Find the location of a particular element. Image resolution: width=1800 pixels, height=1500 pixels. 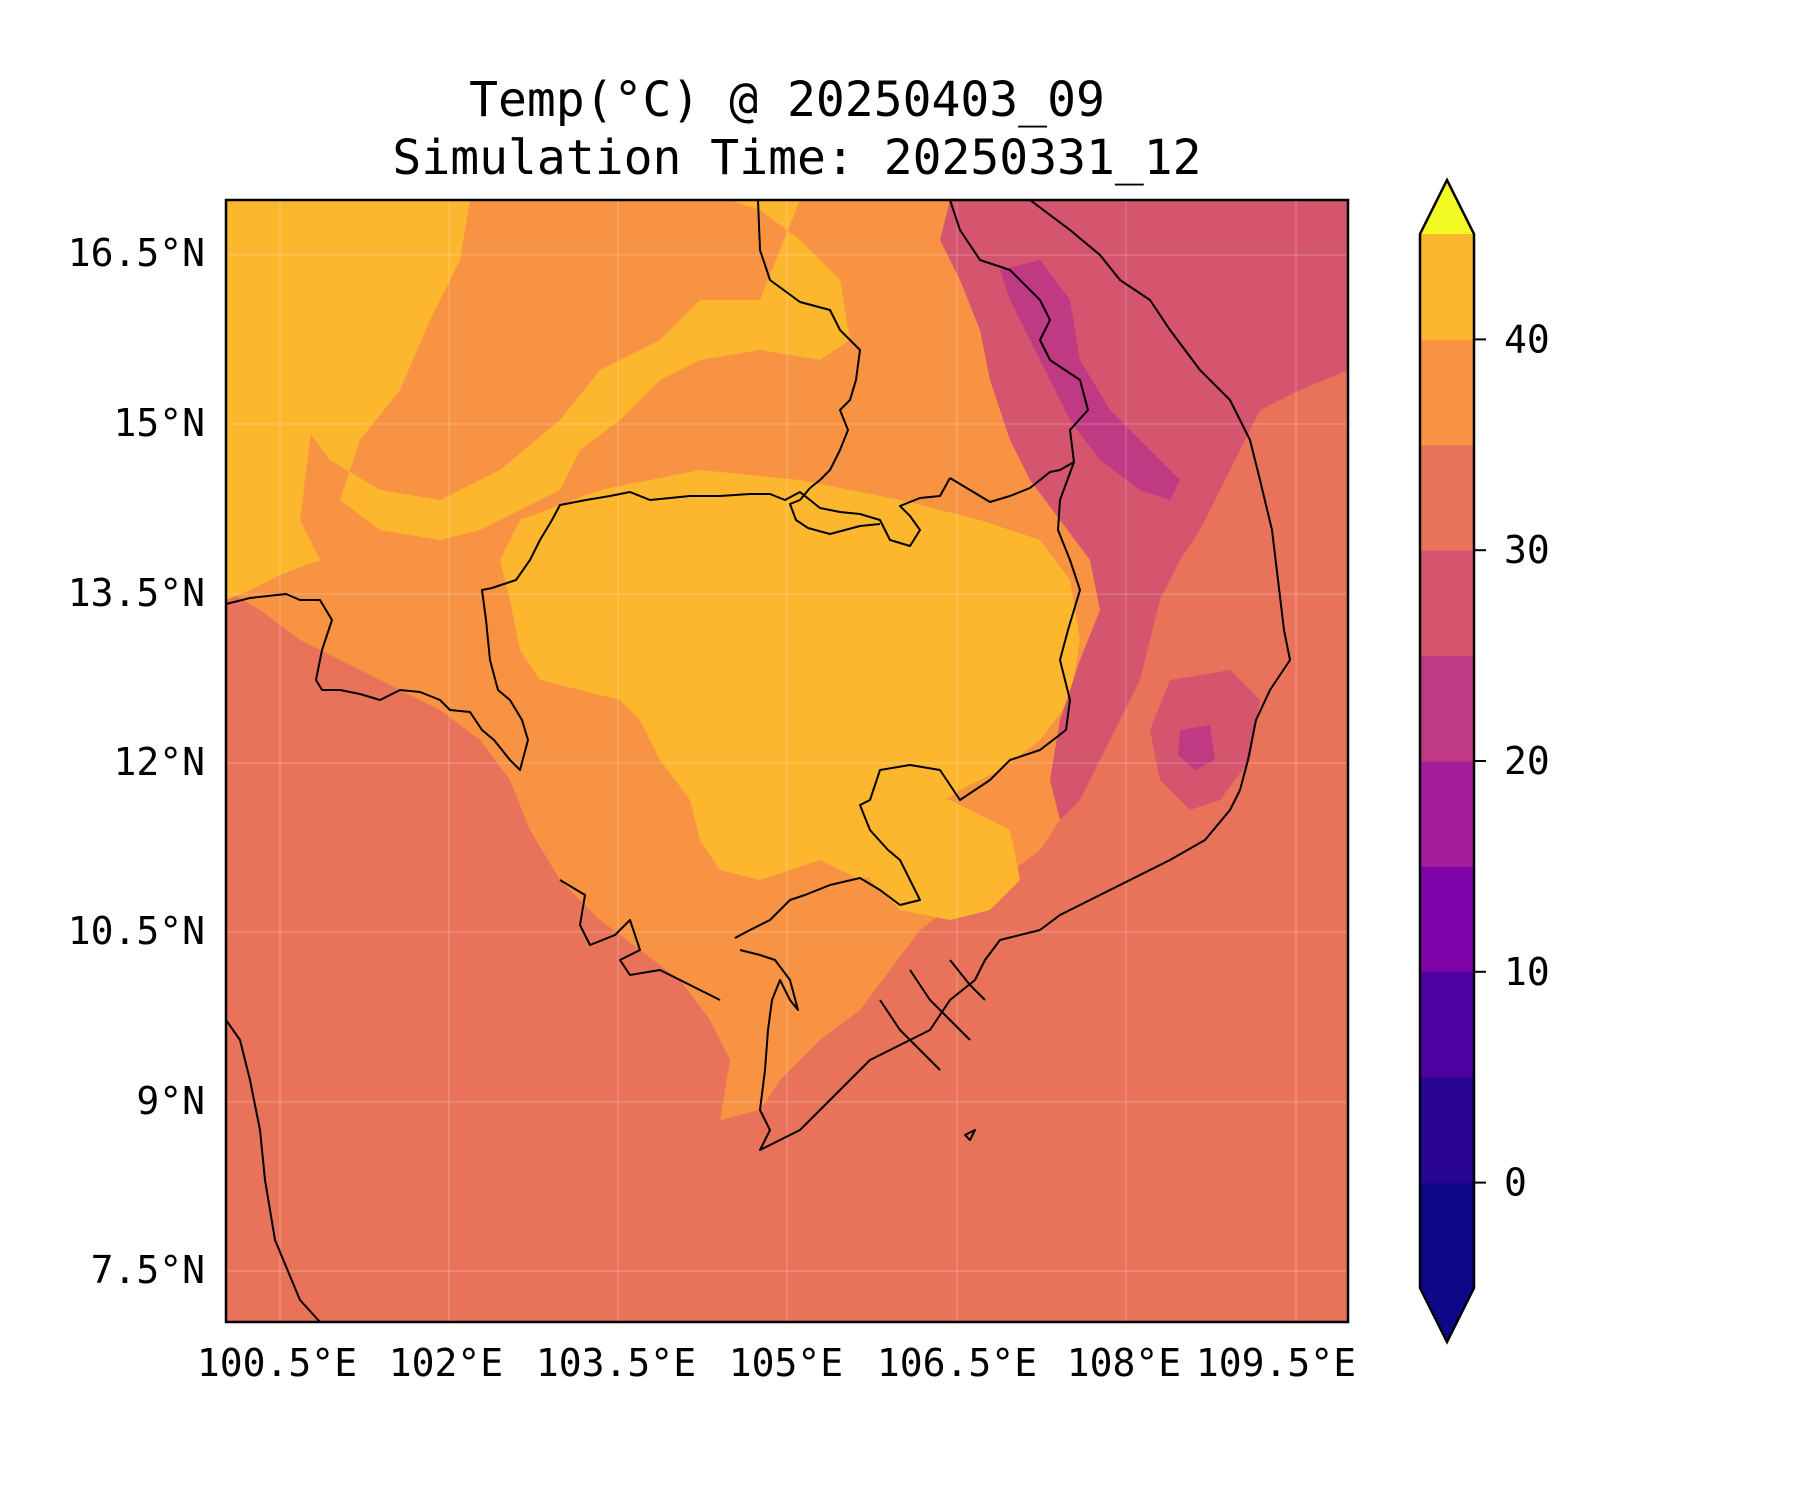

y-tick-label: 10.5°N is located at coordinates (136, 931).